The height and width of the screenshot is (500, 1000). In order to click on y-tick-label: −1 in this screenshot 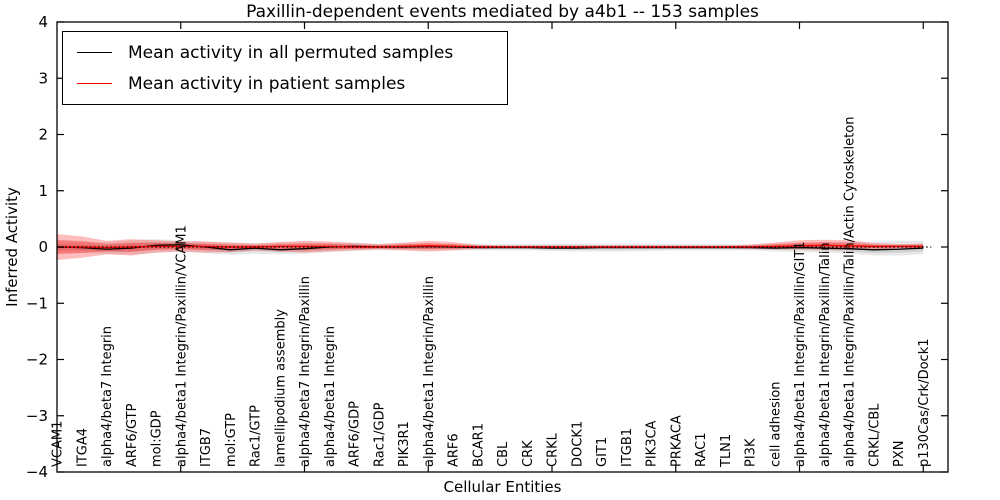, I will do `click(37, 303)`.